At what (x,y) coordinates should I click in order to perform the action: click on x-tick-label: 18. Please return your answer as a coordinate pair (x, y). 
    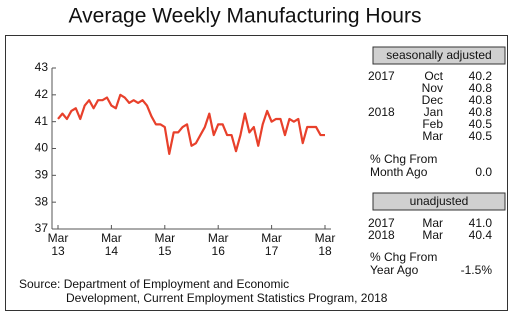
    Looking at the image, I should click on (325, 251).